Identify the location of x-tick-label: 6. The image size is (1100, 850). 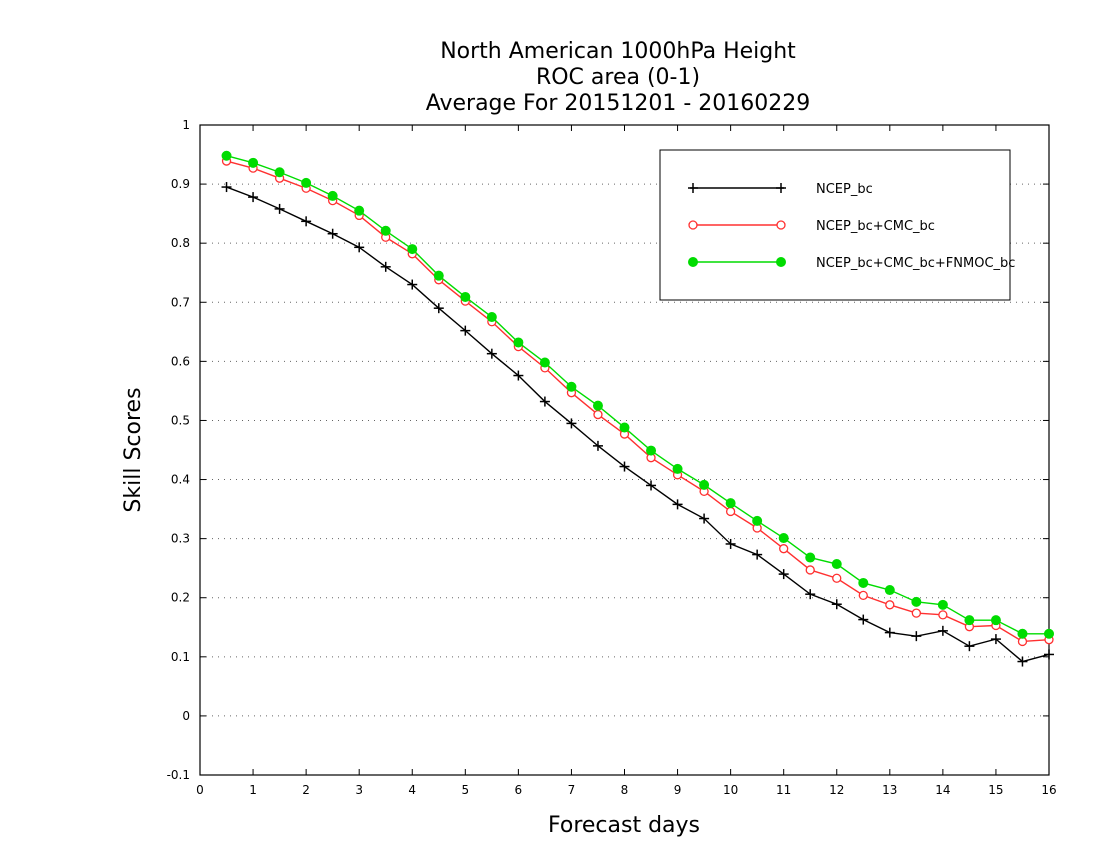
(519, 790).